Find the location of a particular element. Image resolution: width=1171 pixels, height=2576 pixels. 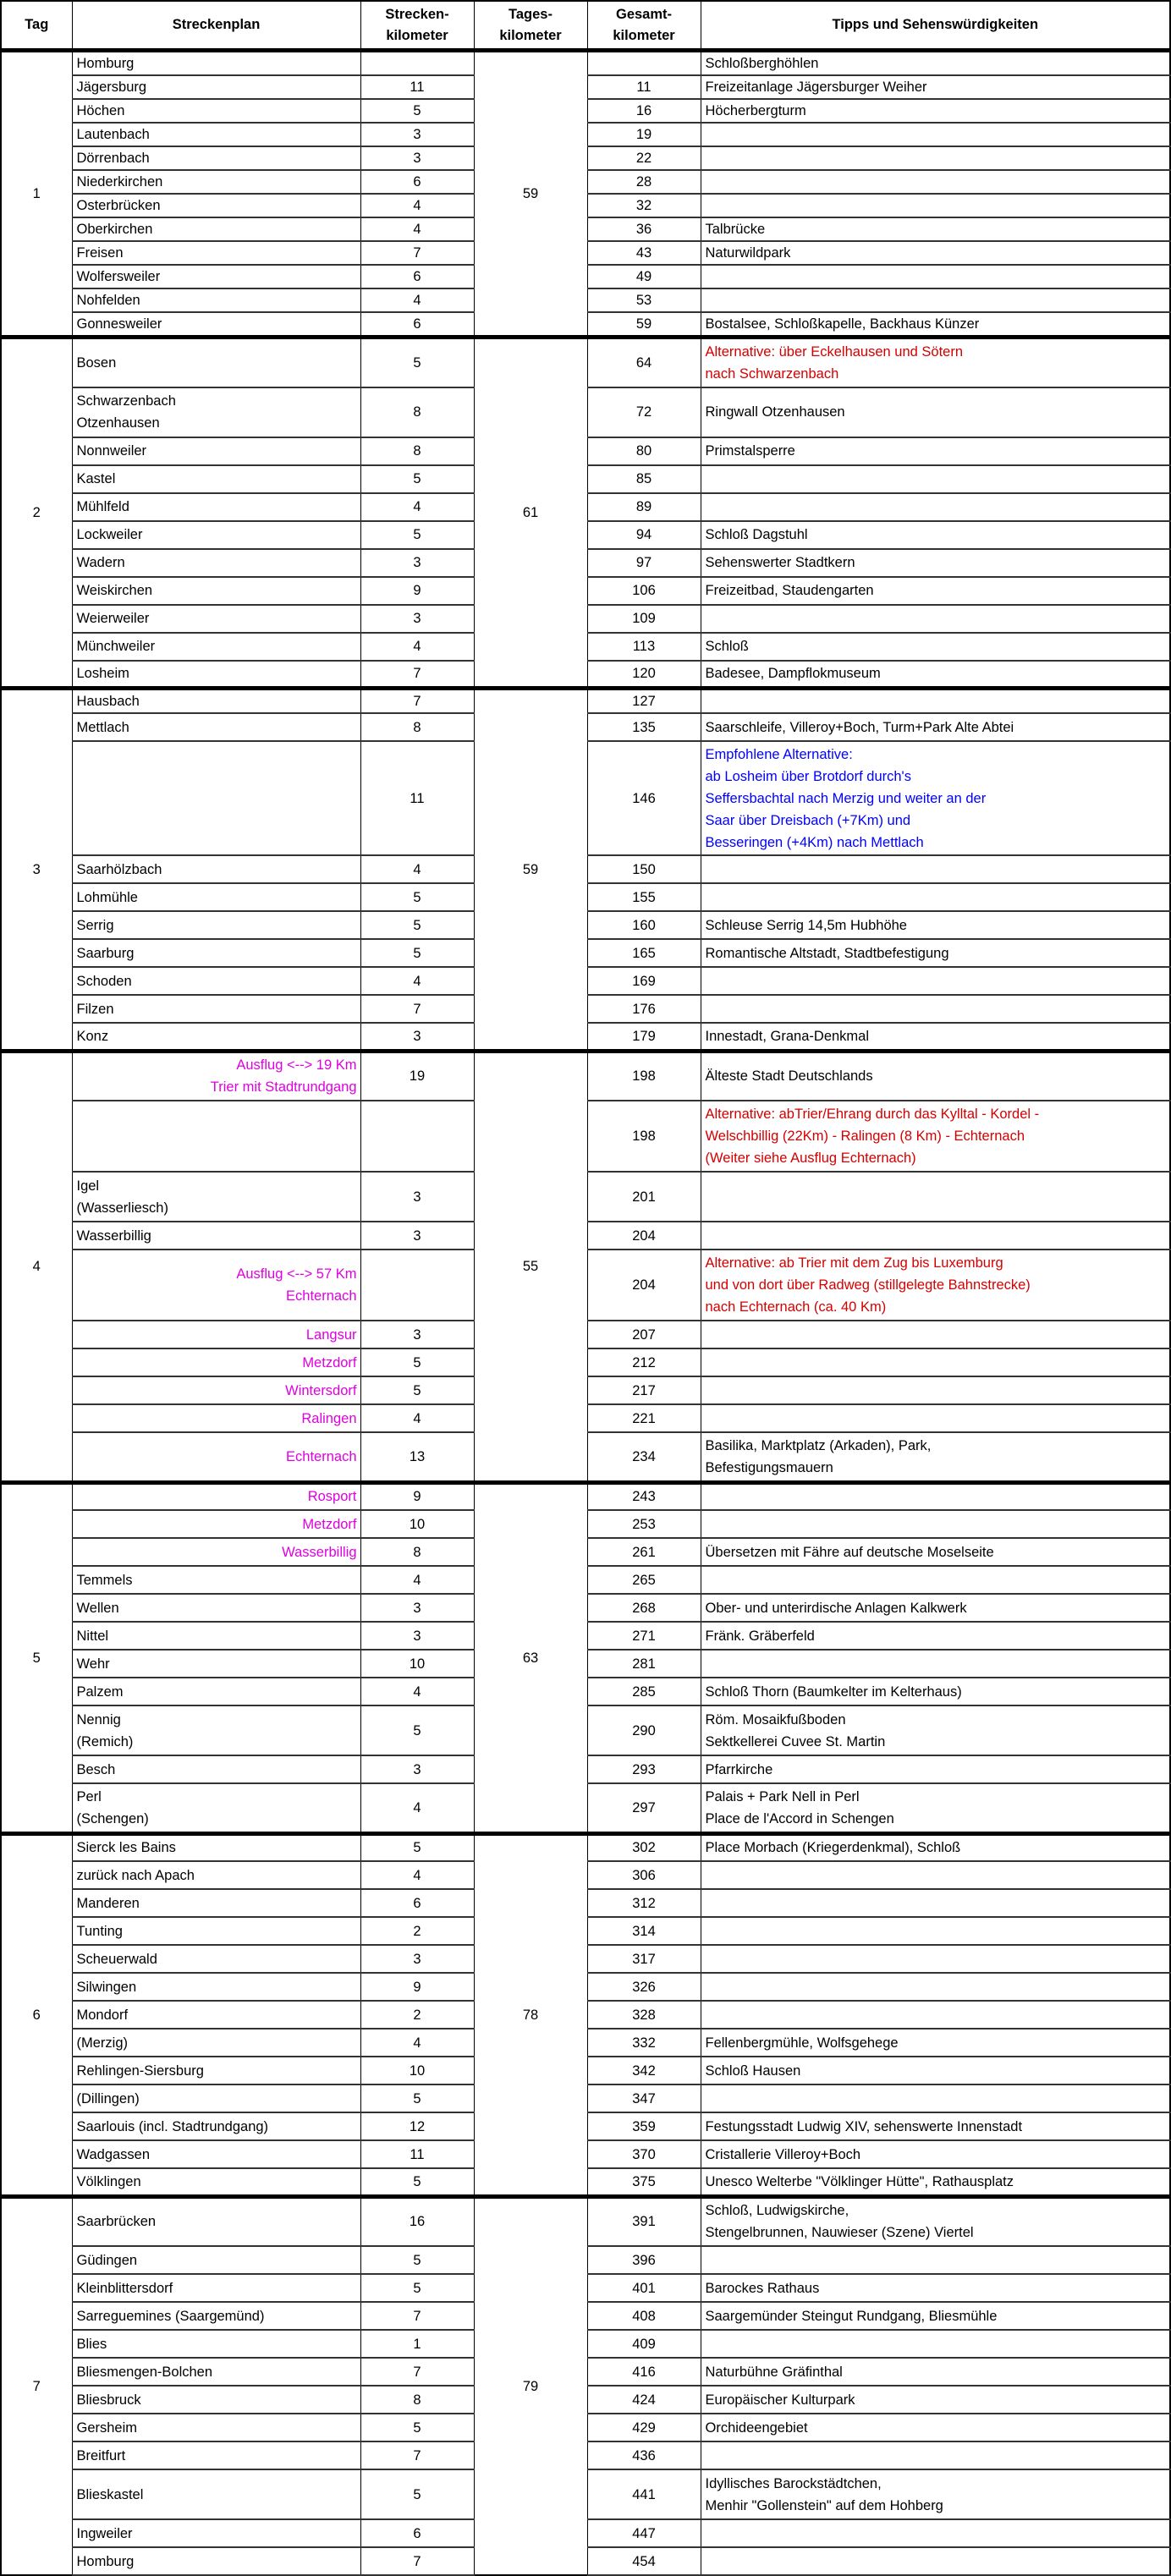

stop-name: Langsur is located at coordinates (216, 1334).